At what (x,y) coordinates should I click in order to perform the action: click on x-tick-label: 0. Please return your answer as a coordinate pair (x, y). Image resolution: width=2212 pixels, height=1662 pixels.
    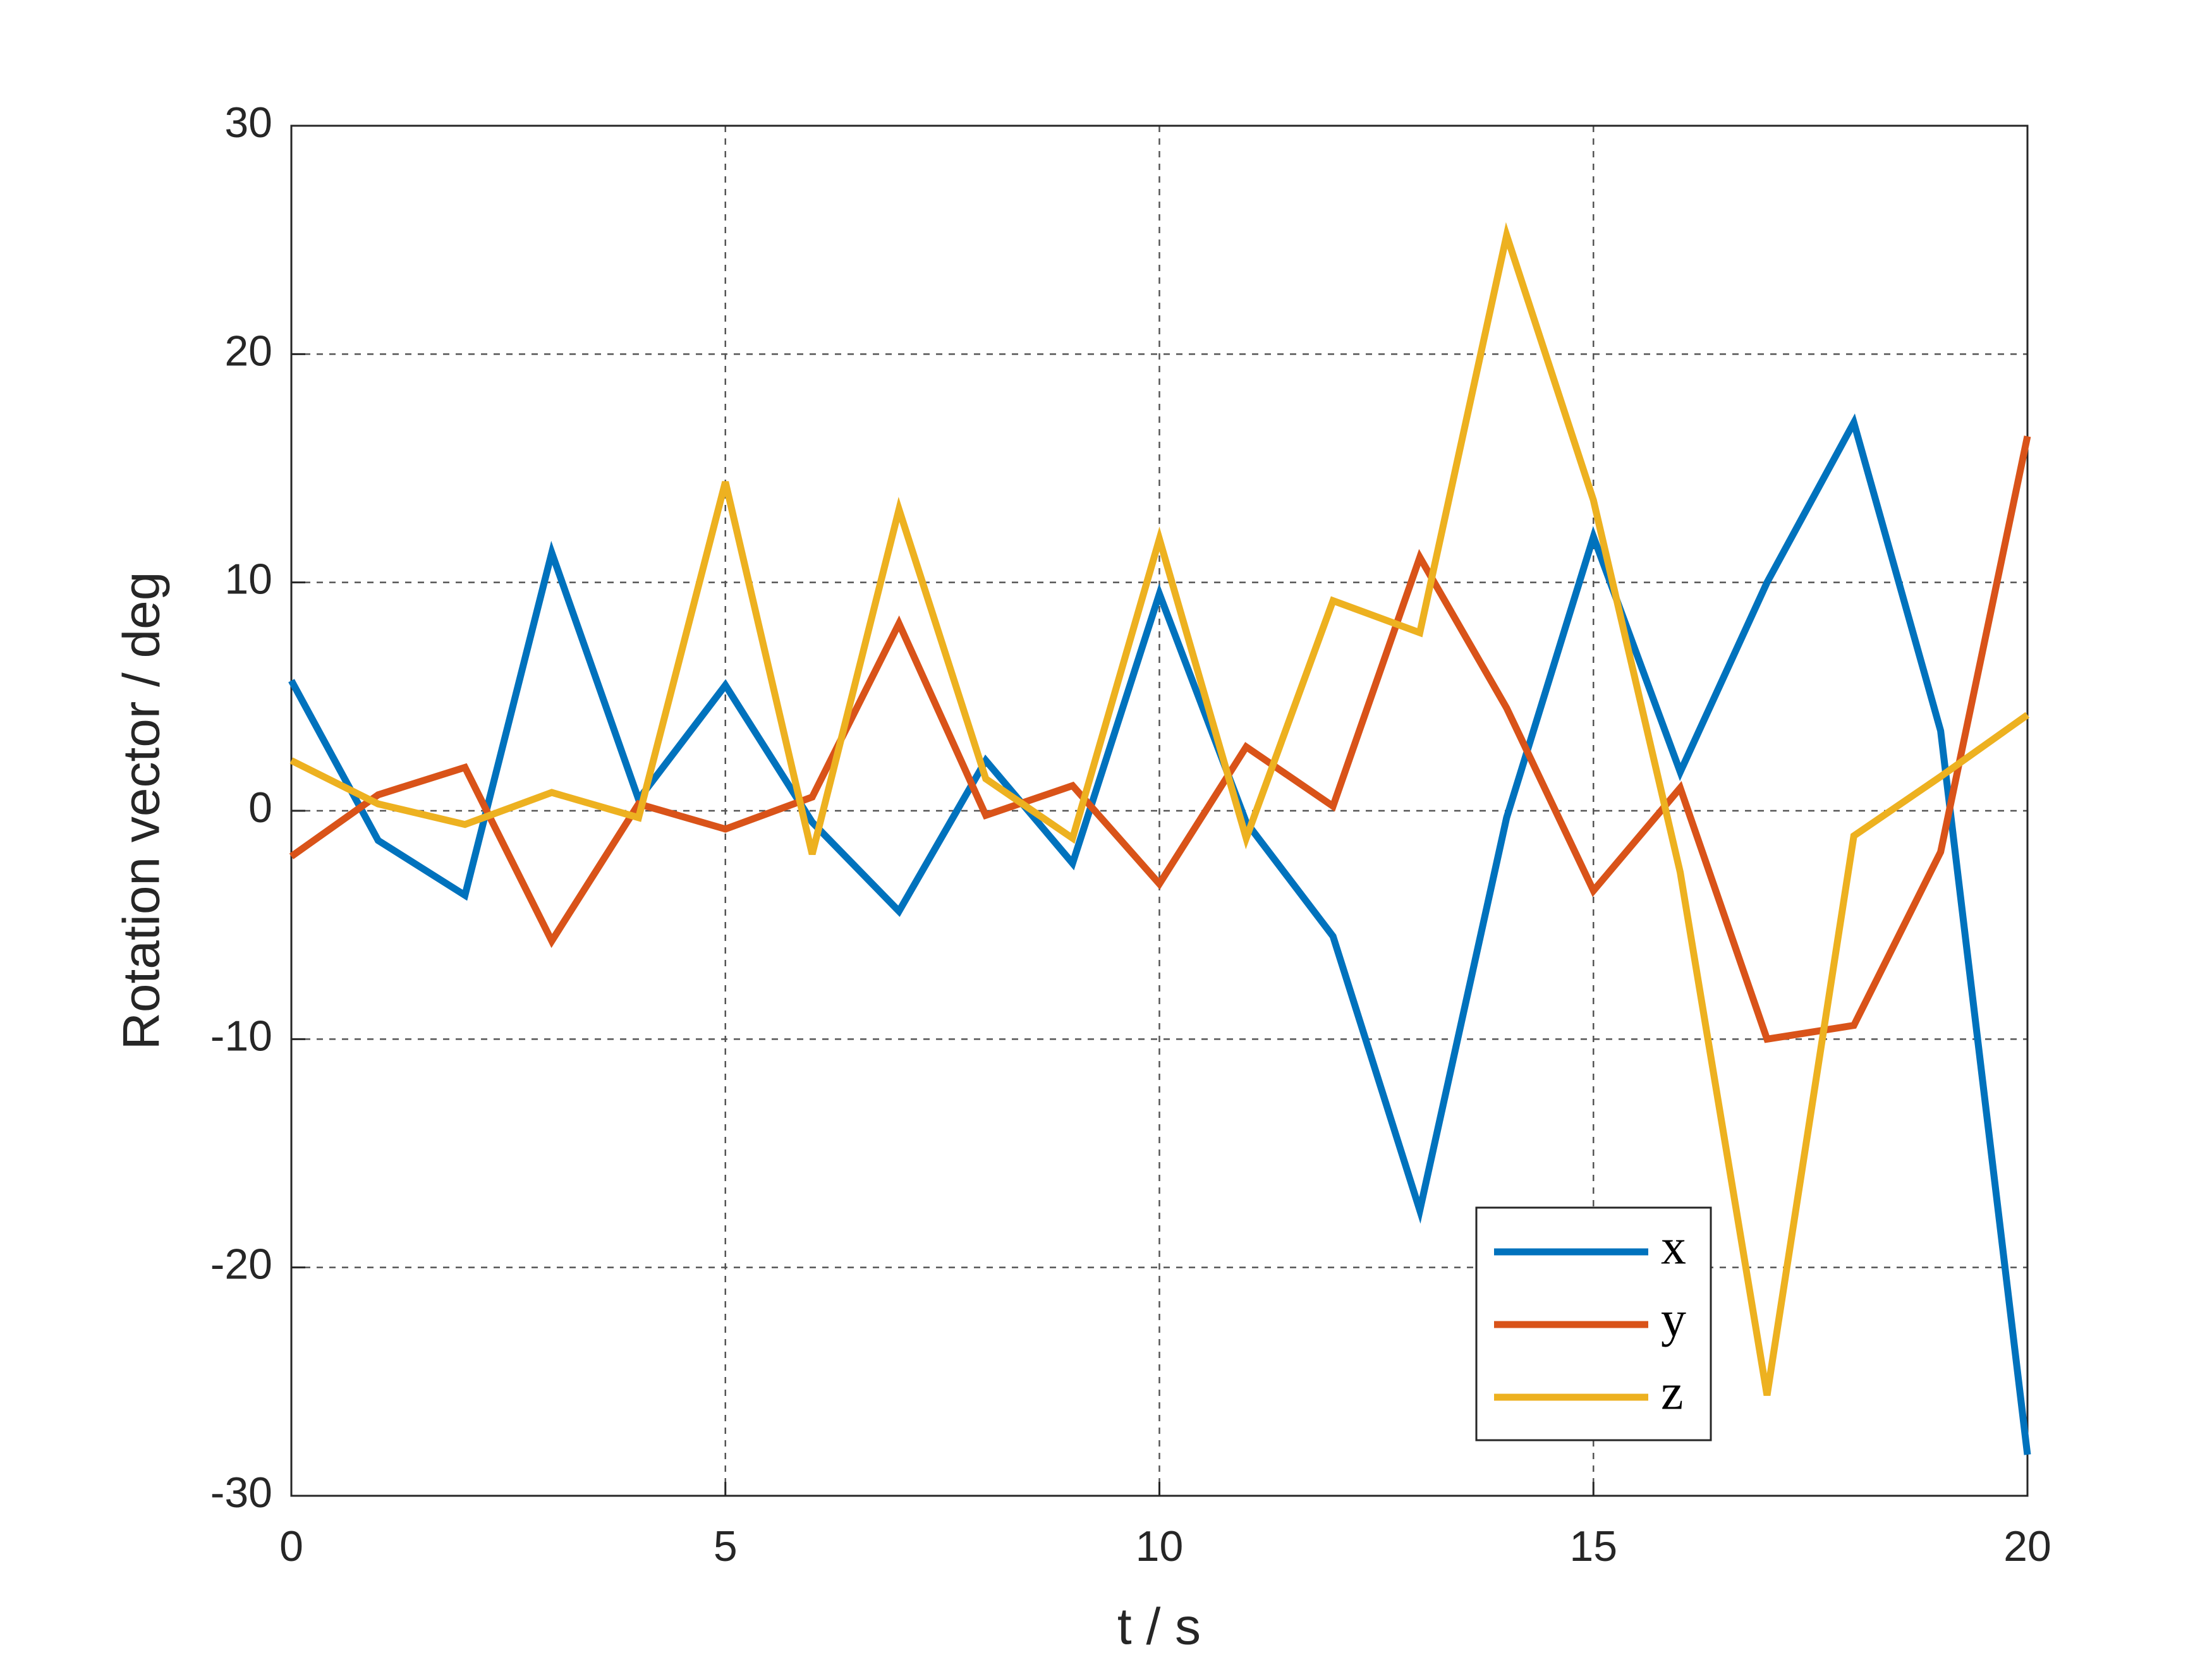
    Looking at the image, I should click on (291, 1546).